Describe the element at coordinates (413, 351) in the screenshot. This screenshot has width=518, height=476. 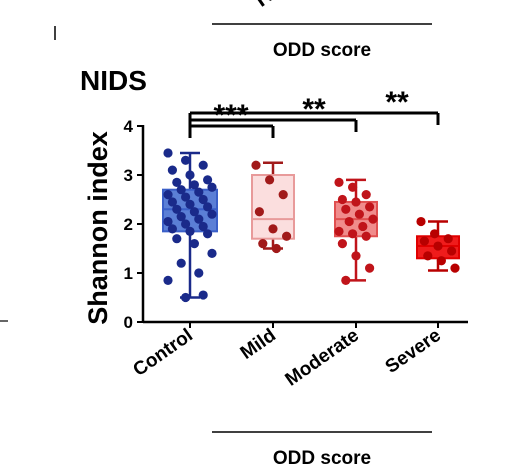
I see `x-tick-label: Severe` at that location.